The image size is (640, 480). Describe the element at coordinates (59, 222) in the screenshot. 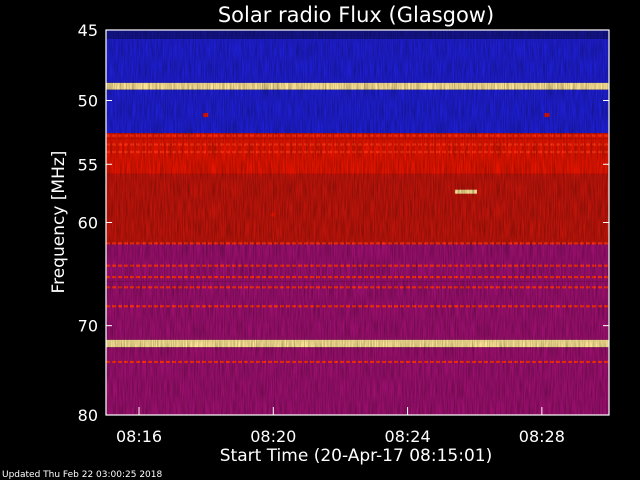

I see `y-axis-label: Frequency [MHz]` at that location.